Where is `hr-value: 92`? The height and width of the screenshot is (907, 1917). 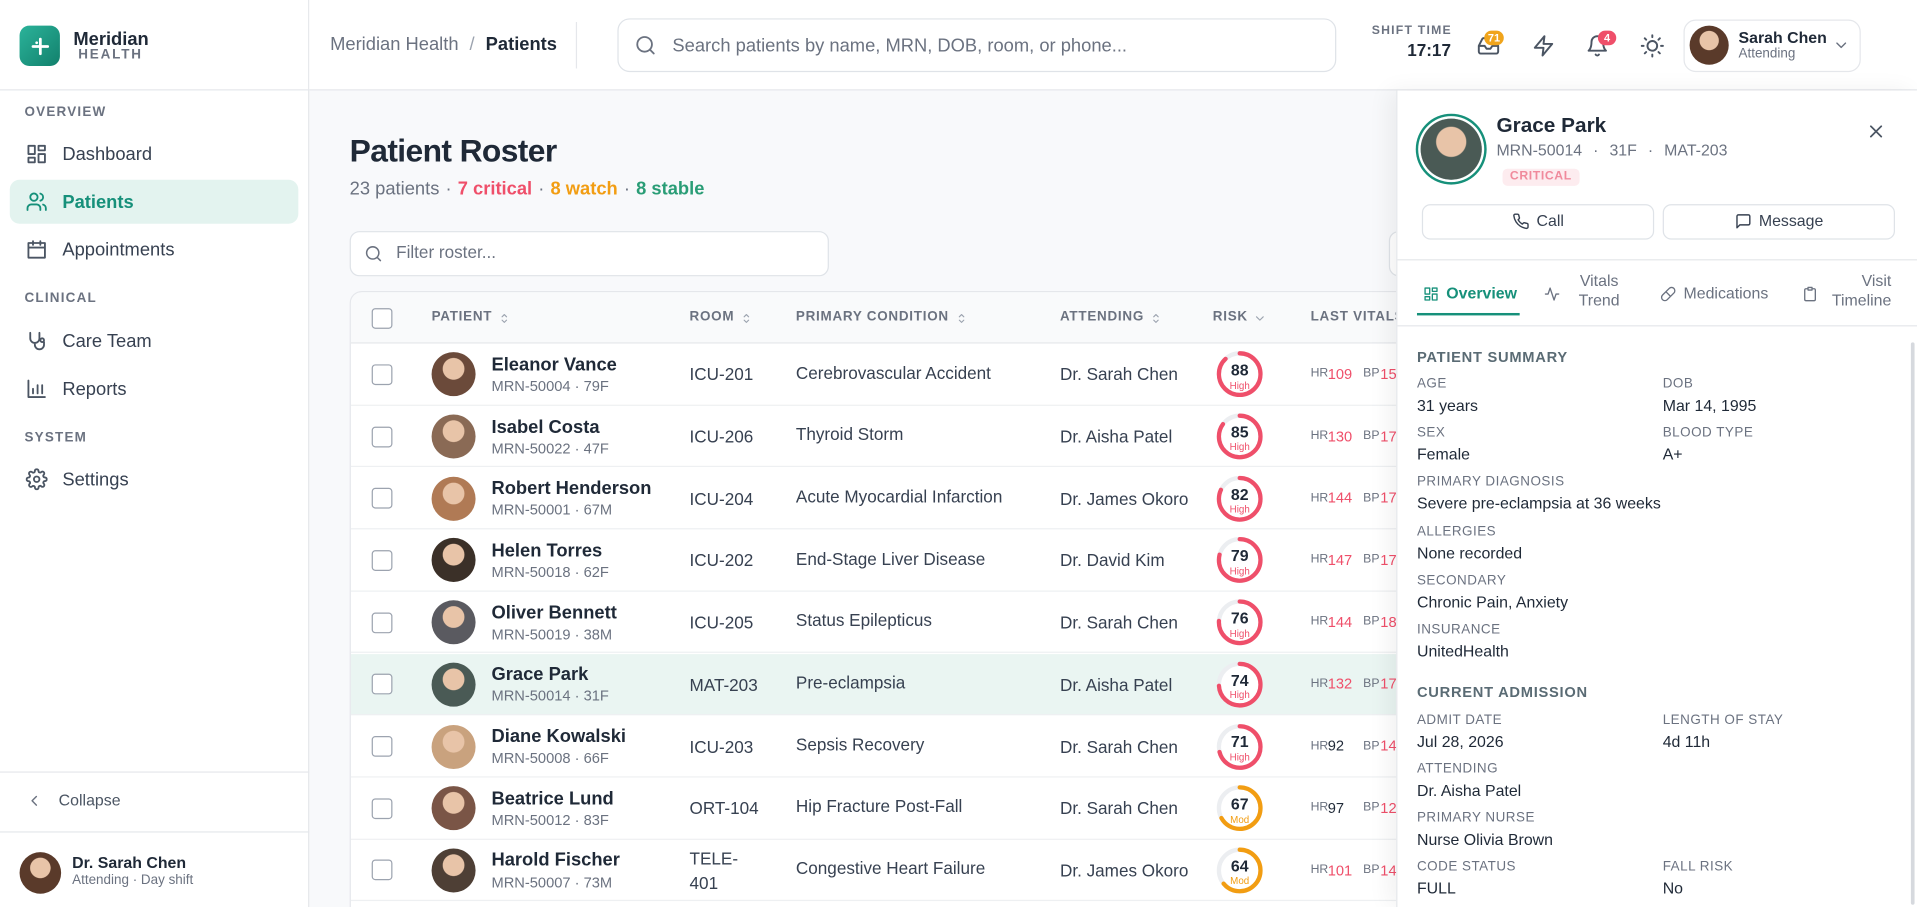
hr-value: 92 is located at coordinates (1336, 746).